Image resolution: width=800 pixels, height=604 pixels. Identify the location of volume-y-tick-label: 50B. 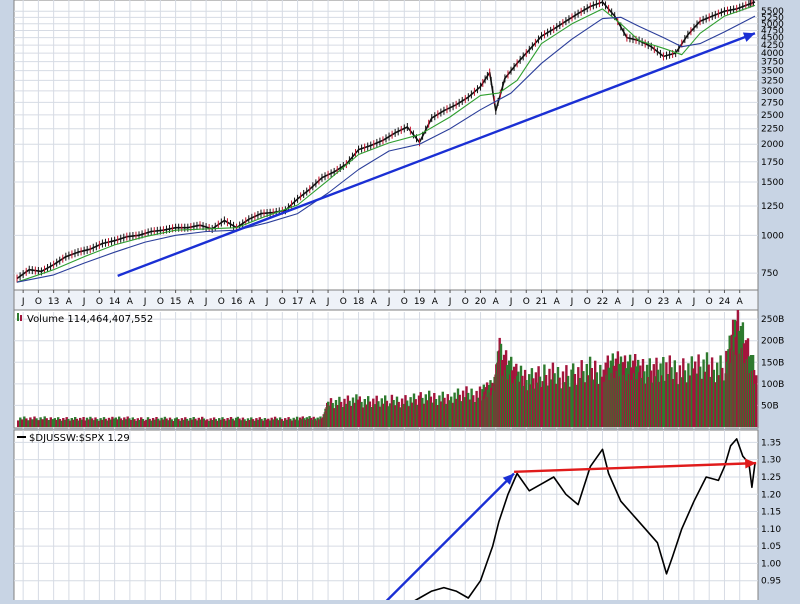
(770, 406).